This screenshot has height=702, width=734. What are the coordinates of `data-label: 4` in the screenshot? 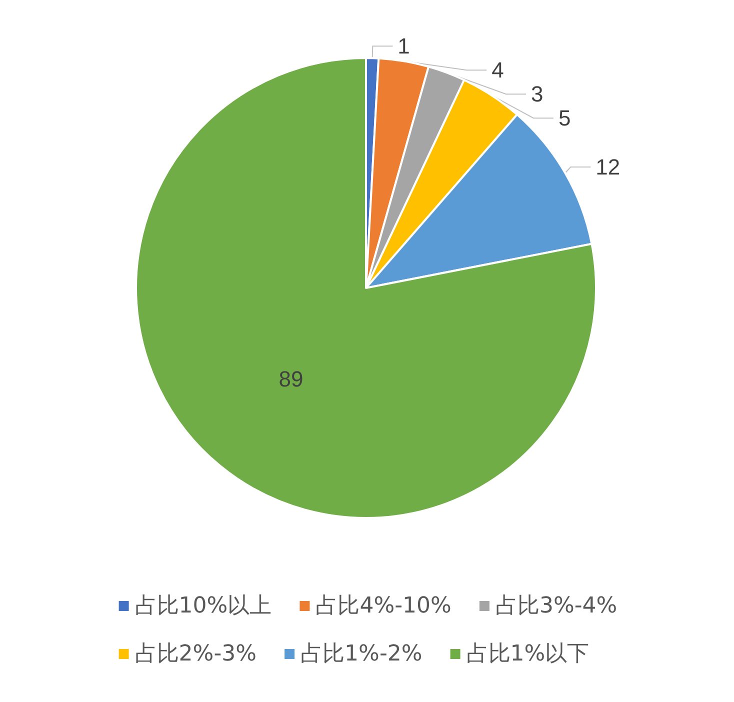 It's located at (498, 70).